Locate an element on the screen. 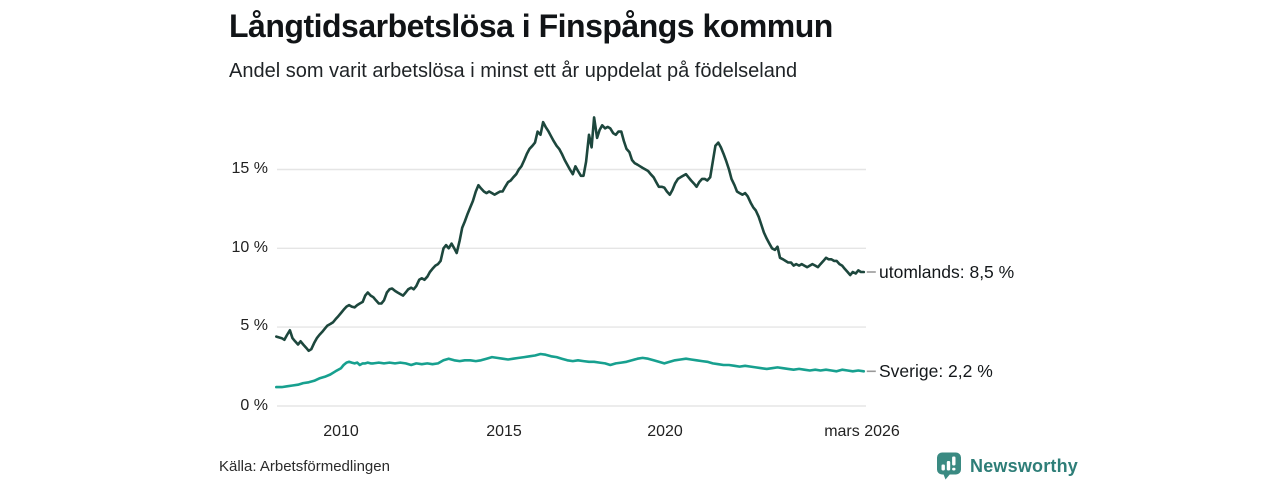  x-axis-tick-2010: 2010 is located at coordinates (341, 431).